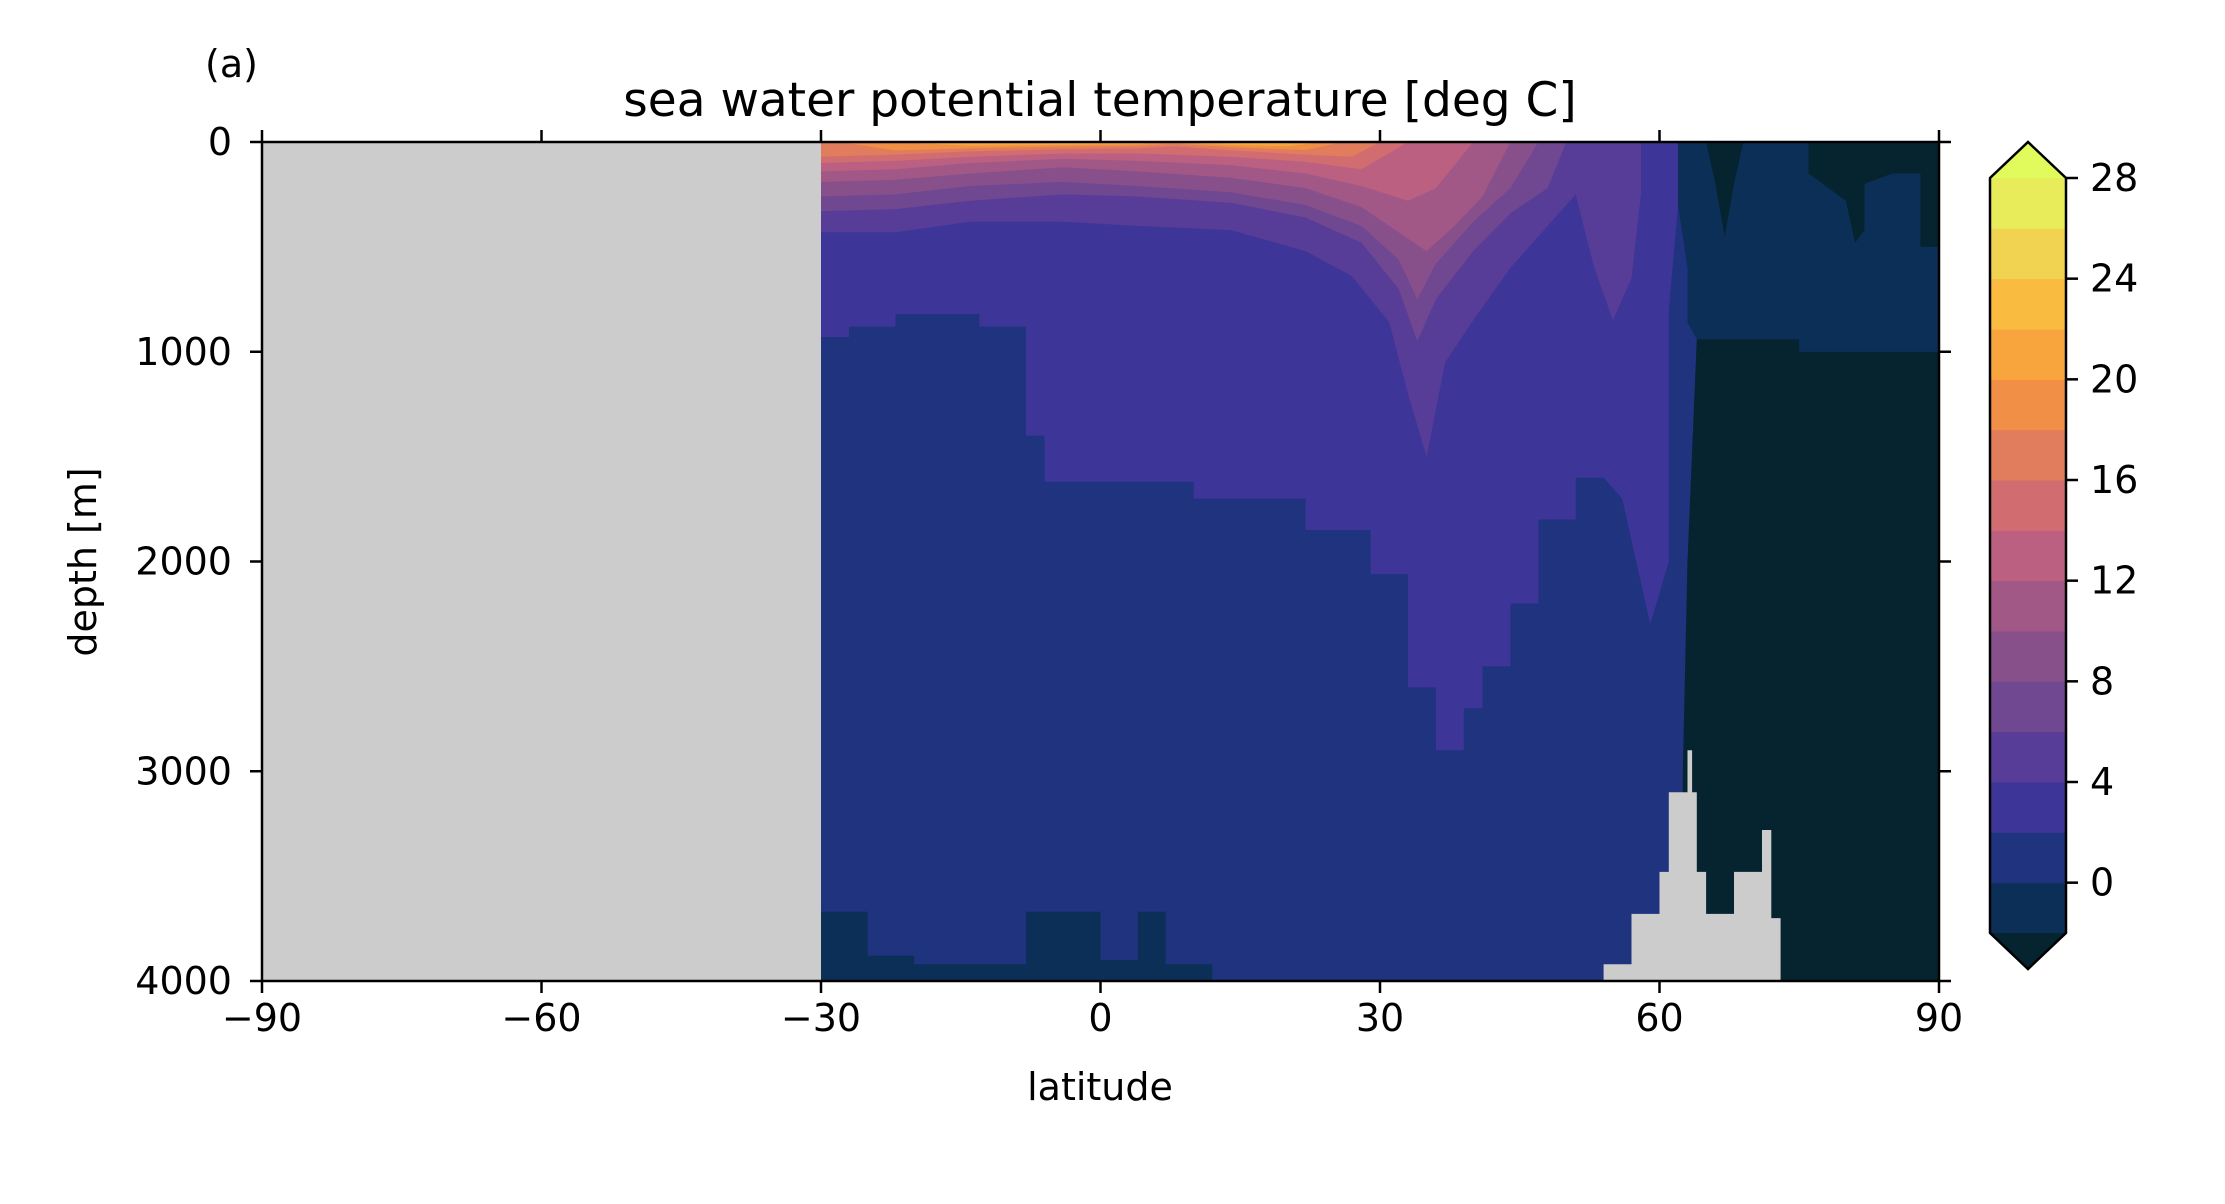 Image resolution: width=2225 pixels, height=1204 pixels. I want to click on x-tick-label: −90, so click(262, 1018).